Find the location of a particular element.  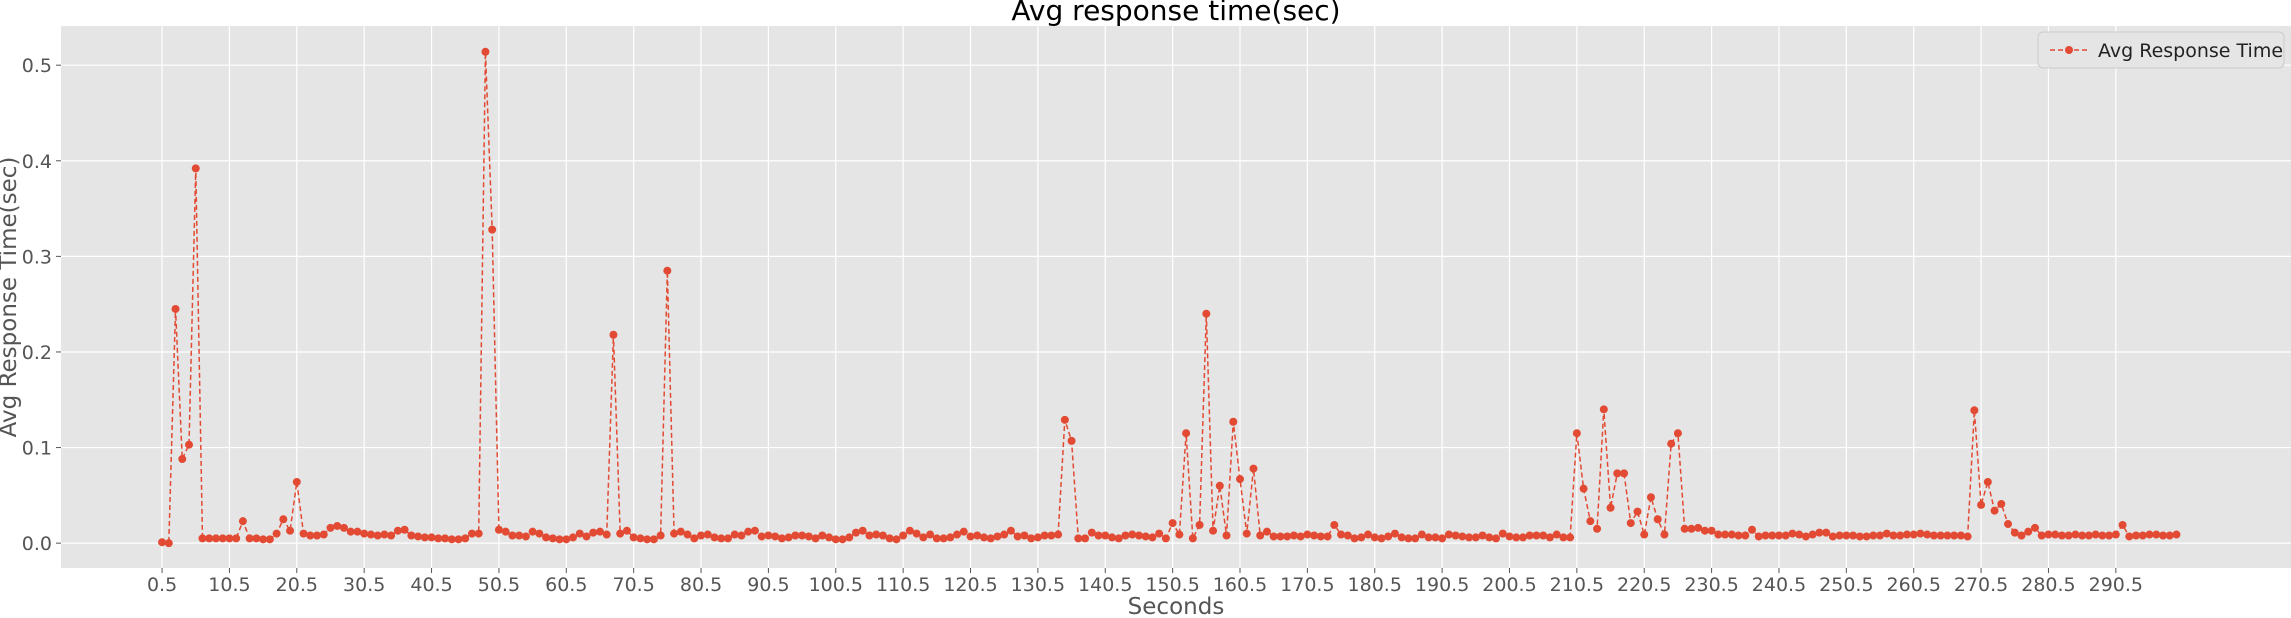

x-tick-label: 240.5 is located at coordinates (1779, 585).